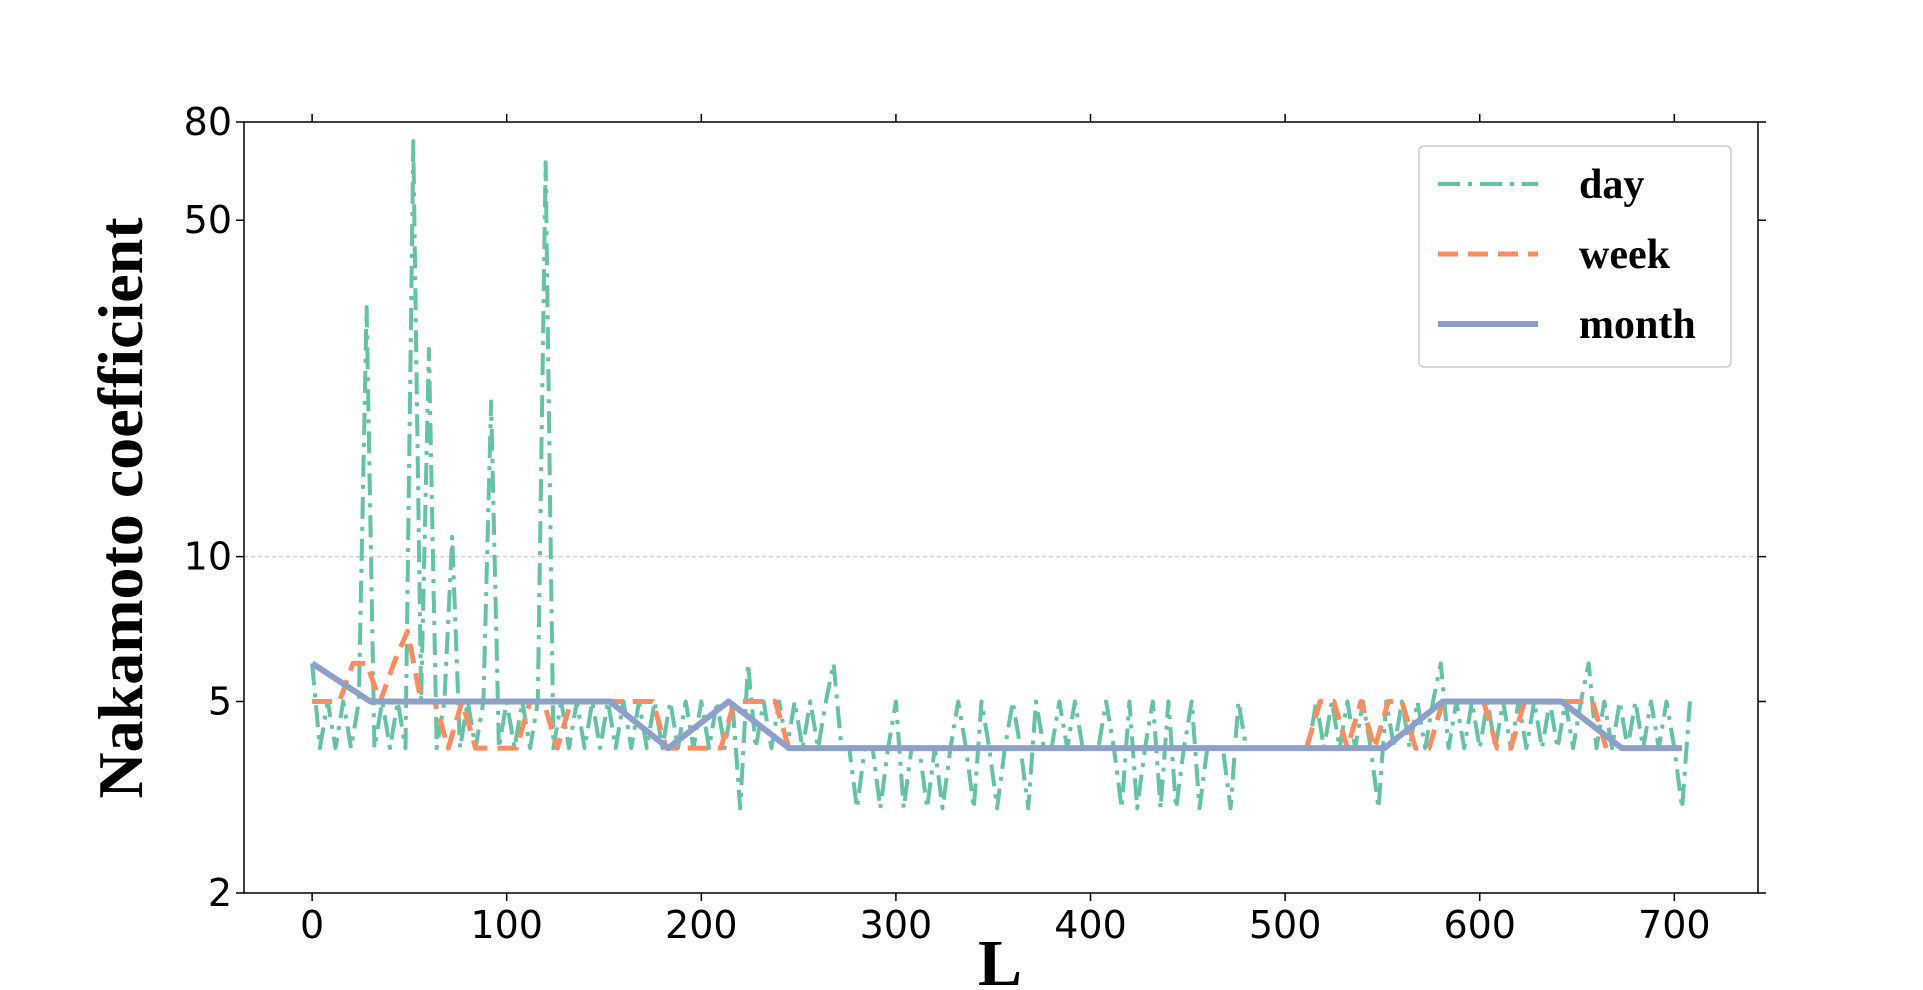 The height and width of the screenshot is (990, 1923). I want to click on legend-box, so click(1575, 256).